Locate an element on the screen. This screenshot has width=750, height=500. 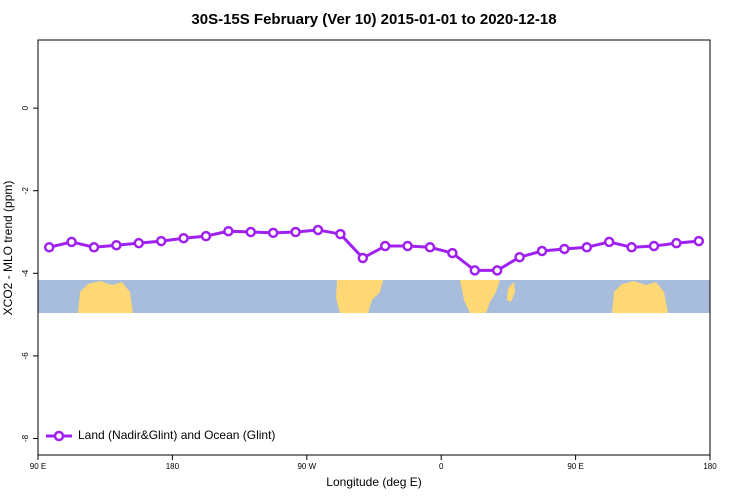
x-axis-label: Longitude (deg E) is located at coordinates (373, 482).